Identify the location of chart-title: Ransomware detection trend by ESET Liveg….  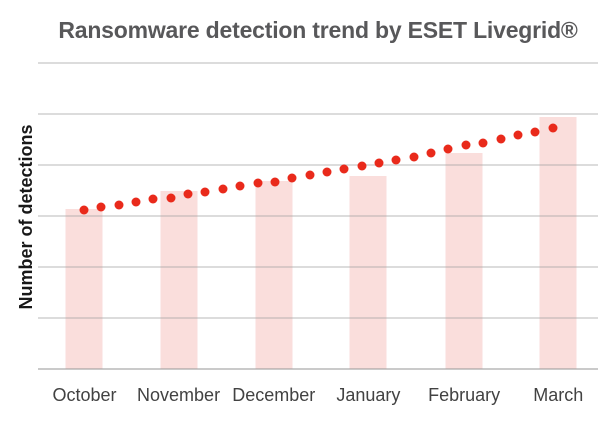
(318, 30).